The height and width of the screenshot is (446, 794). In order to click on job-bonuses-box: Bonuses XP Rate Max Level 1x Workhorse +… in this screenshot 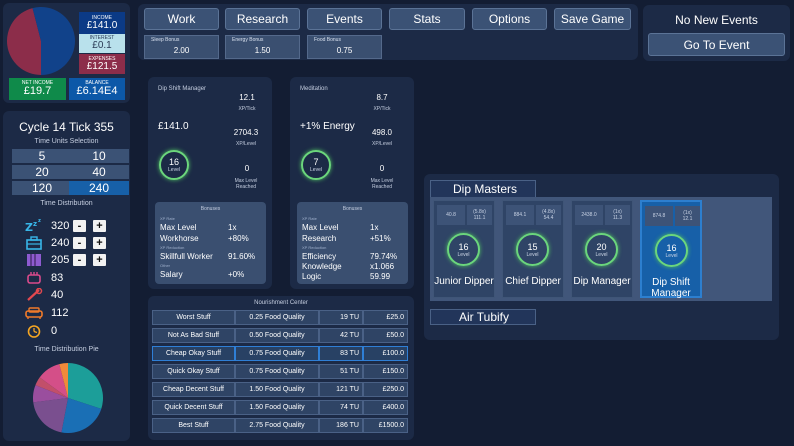, I will do `click(210, 243)`.